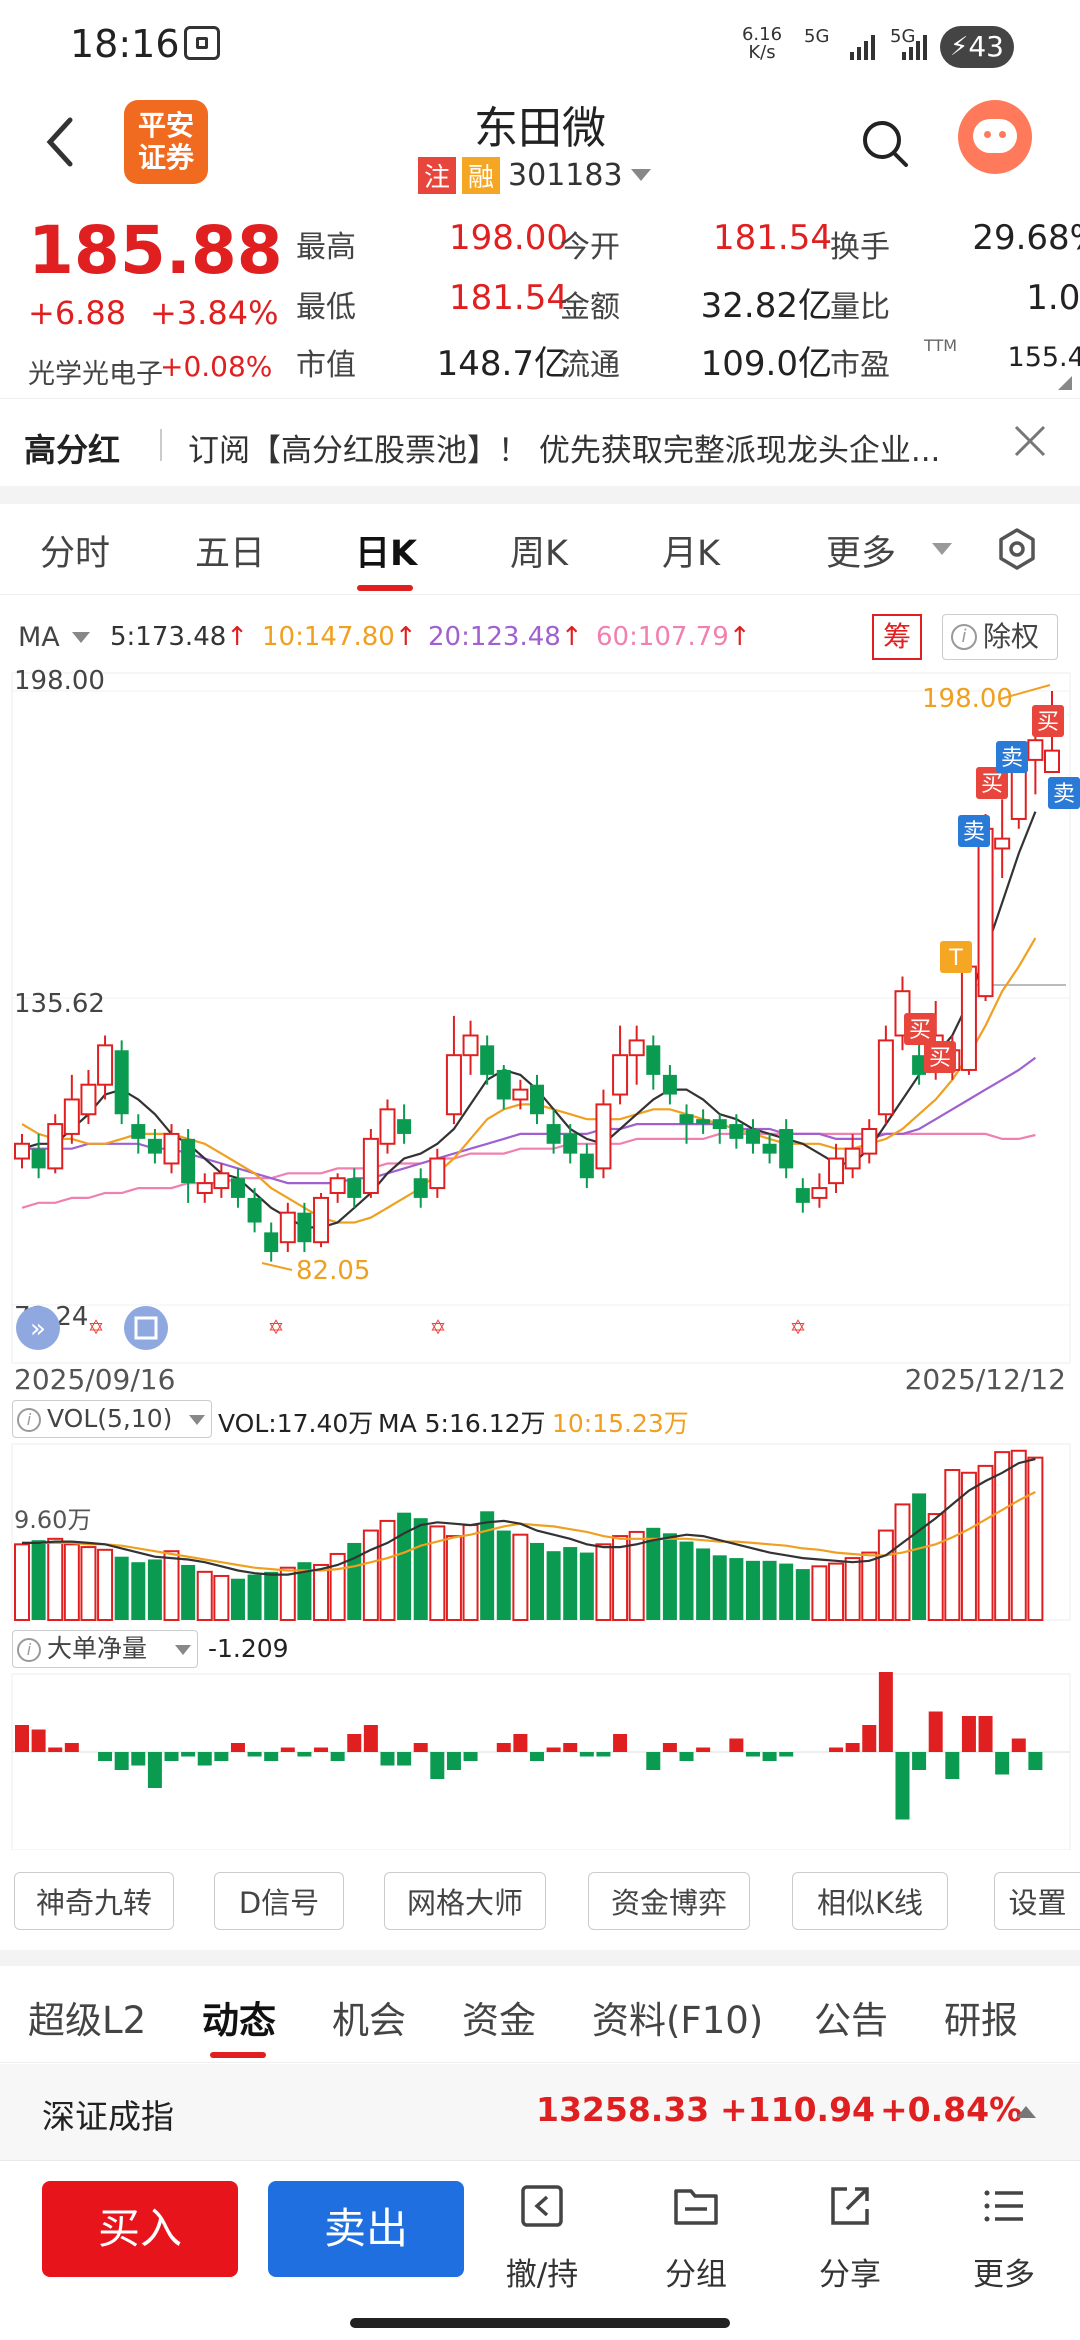  Describe the element at coordinates (279, 1901) in the screenshot. I see `chip-d-signal: D信号` at that location.